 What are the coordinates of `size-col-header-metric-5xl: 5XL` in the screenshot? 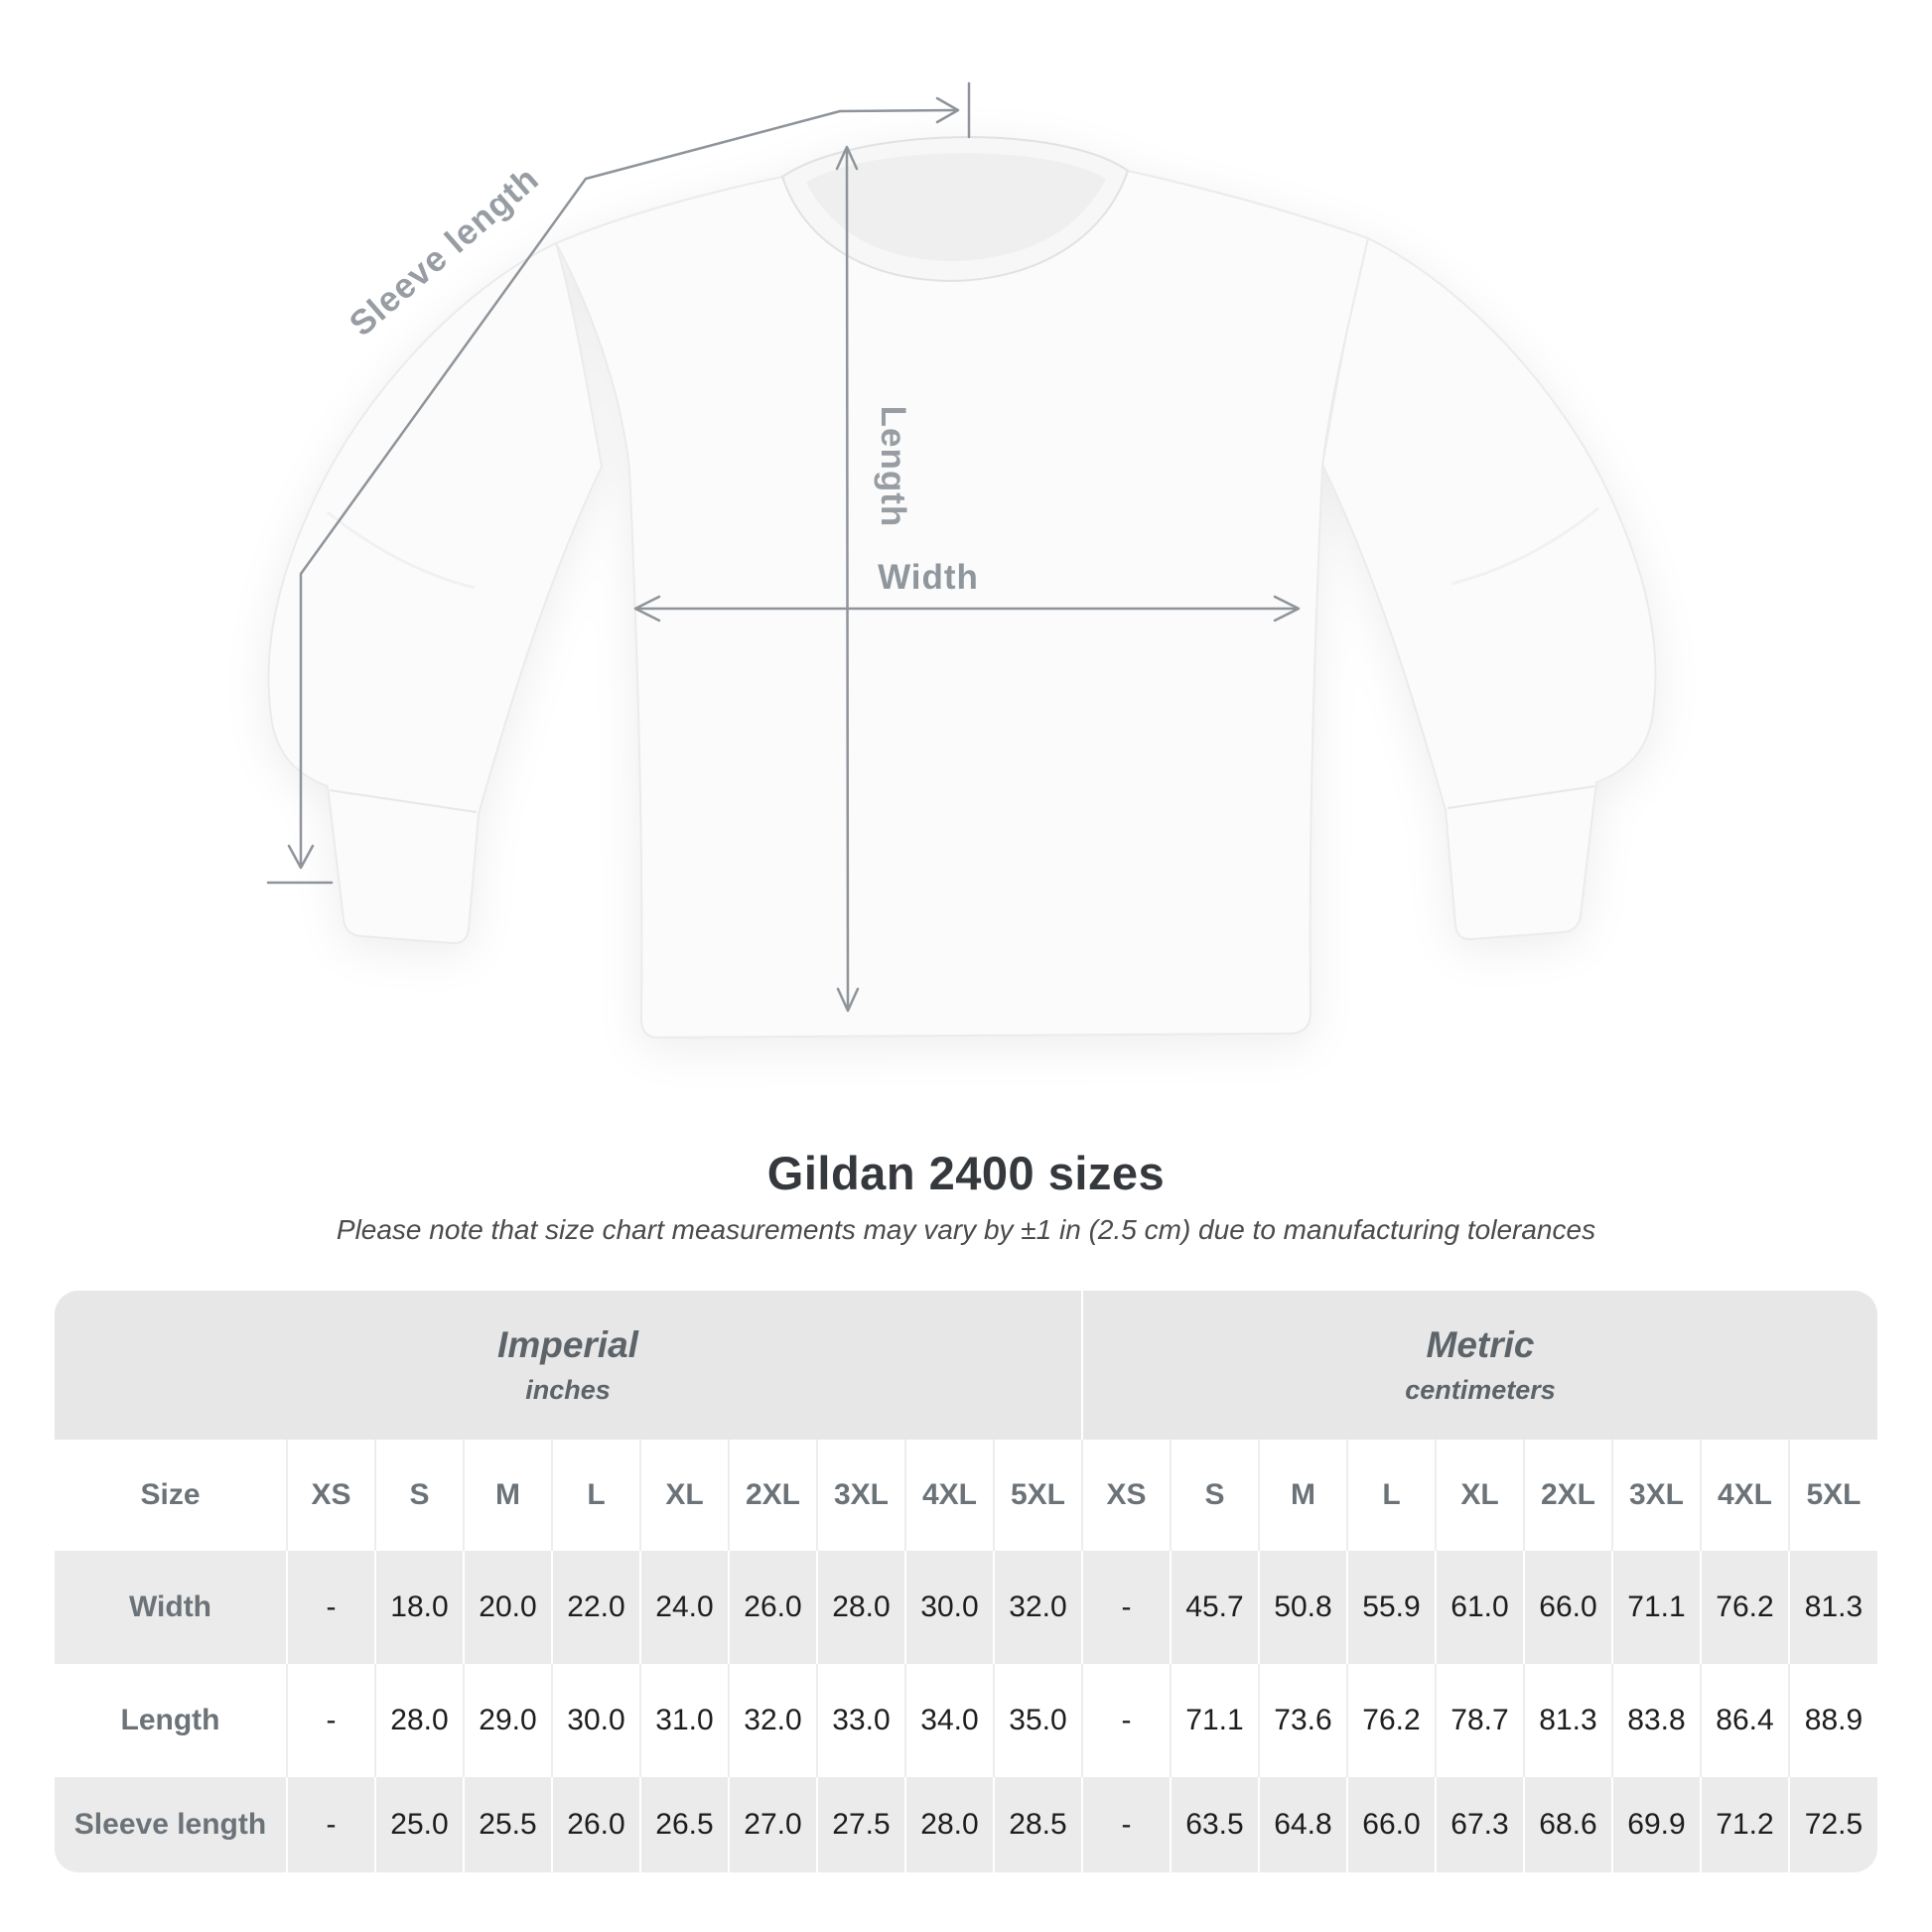 It's located at (1833, 1496).